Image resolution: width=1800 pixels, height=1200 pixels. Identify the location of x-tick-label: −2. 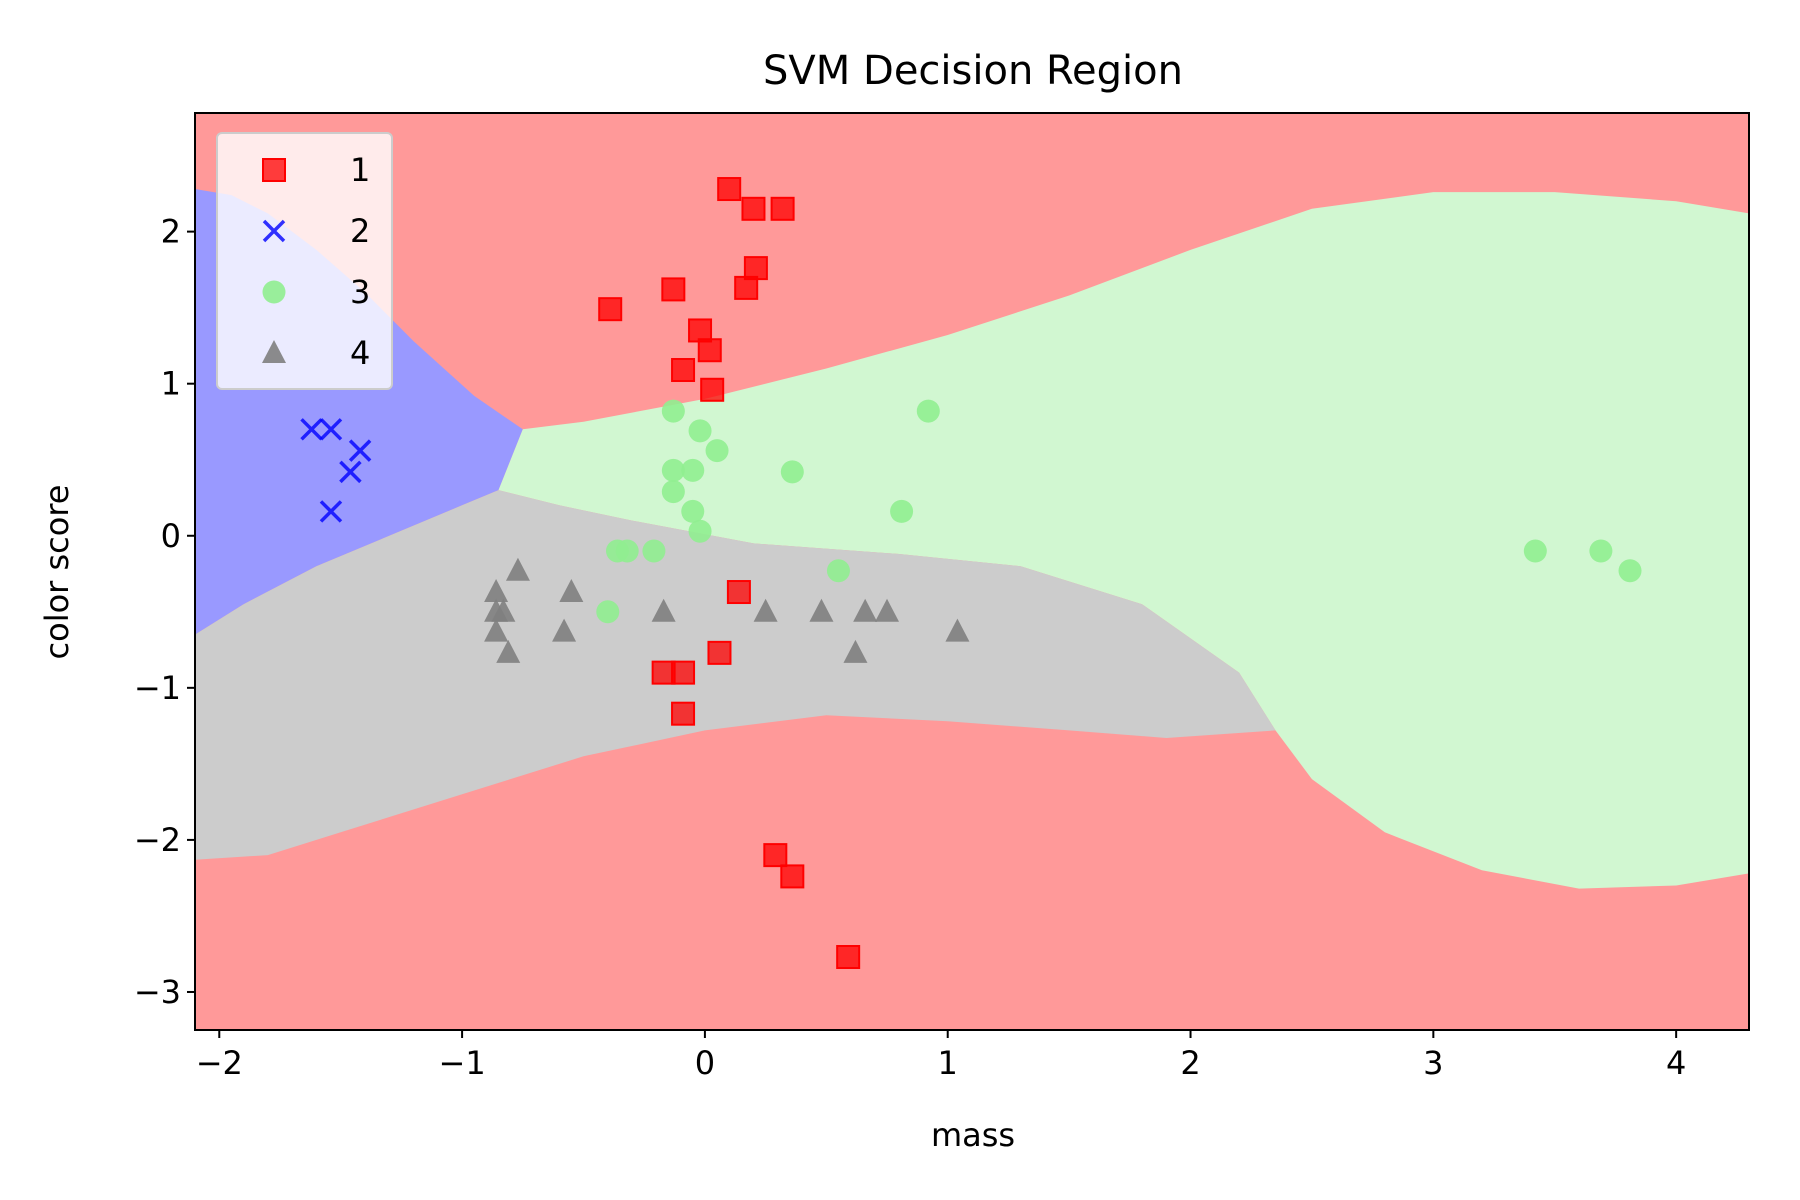
(219, 1063).